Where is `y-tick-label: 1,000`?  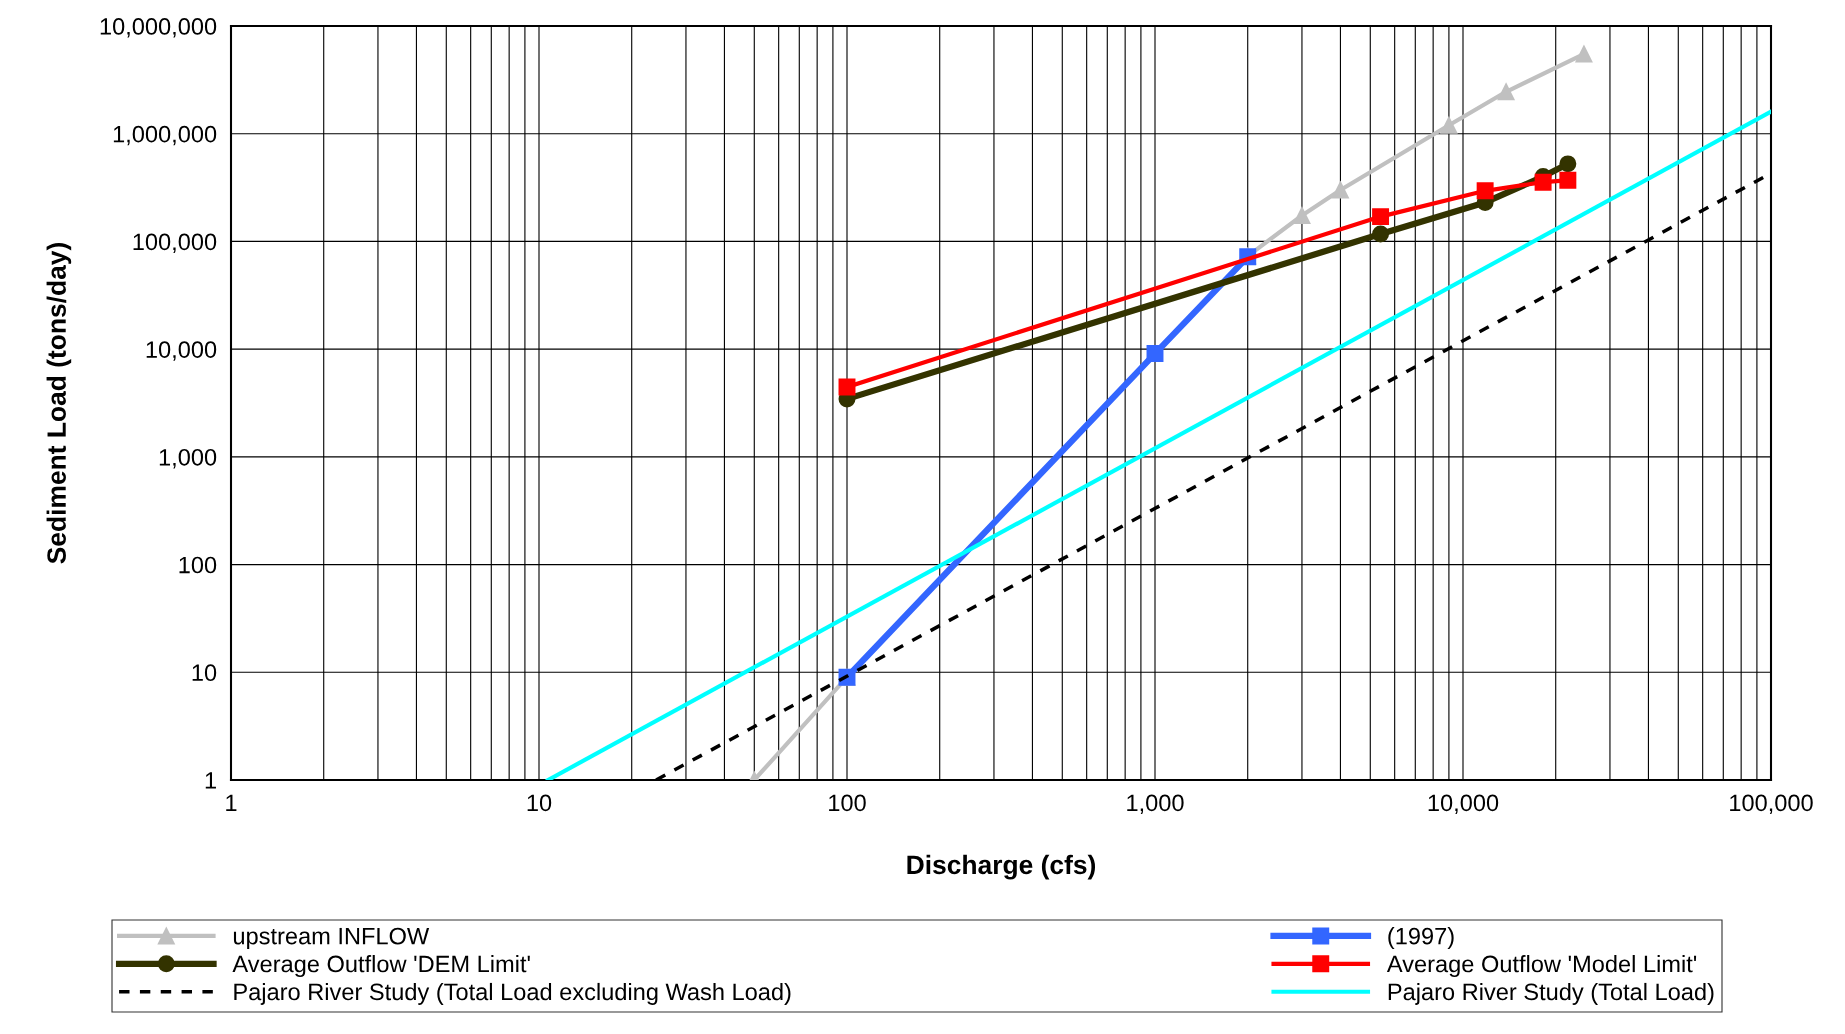
y-tick-label: 1,000 is located at coordinates (188, 458).